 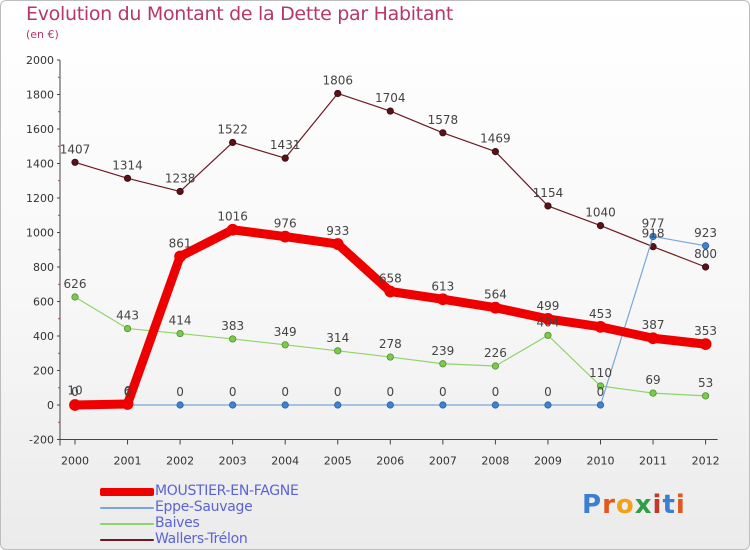 I want to click on y-tick-label: 1400, so click(x=40, y=164).